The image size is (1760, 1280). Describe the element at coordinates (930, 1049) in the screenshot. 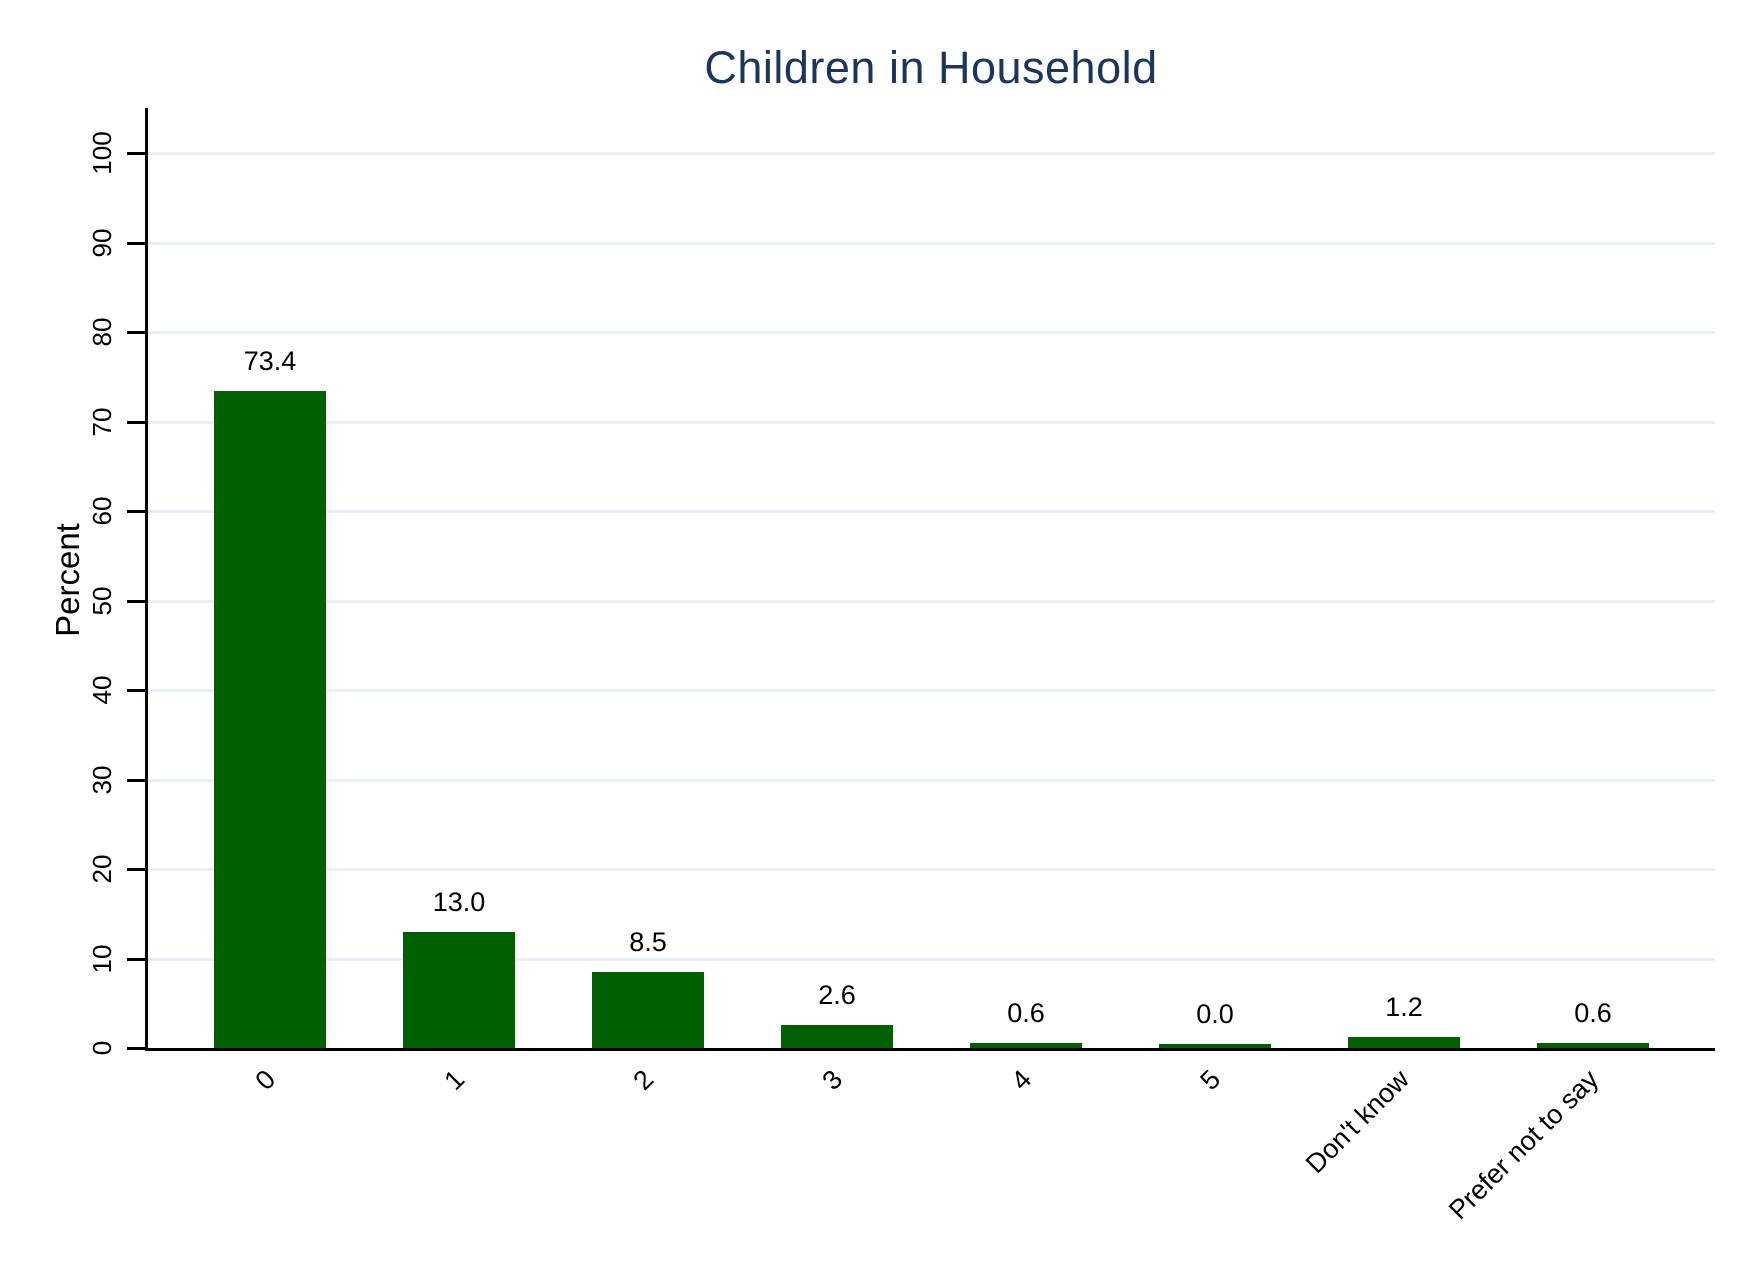

I see `x-axis-line` at that location.